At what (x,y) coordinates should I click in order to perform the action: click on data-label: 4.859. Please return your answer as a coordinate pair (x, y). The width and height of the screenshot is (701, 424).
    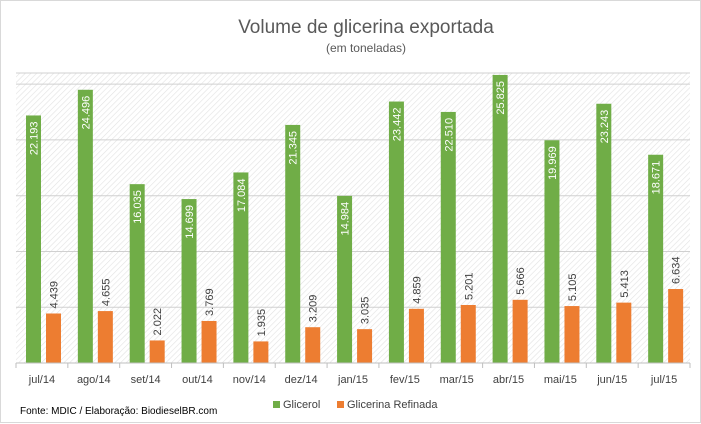
    Looking at the image, I should click on (417, 290).